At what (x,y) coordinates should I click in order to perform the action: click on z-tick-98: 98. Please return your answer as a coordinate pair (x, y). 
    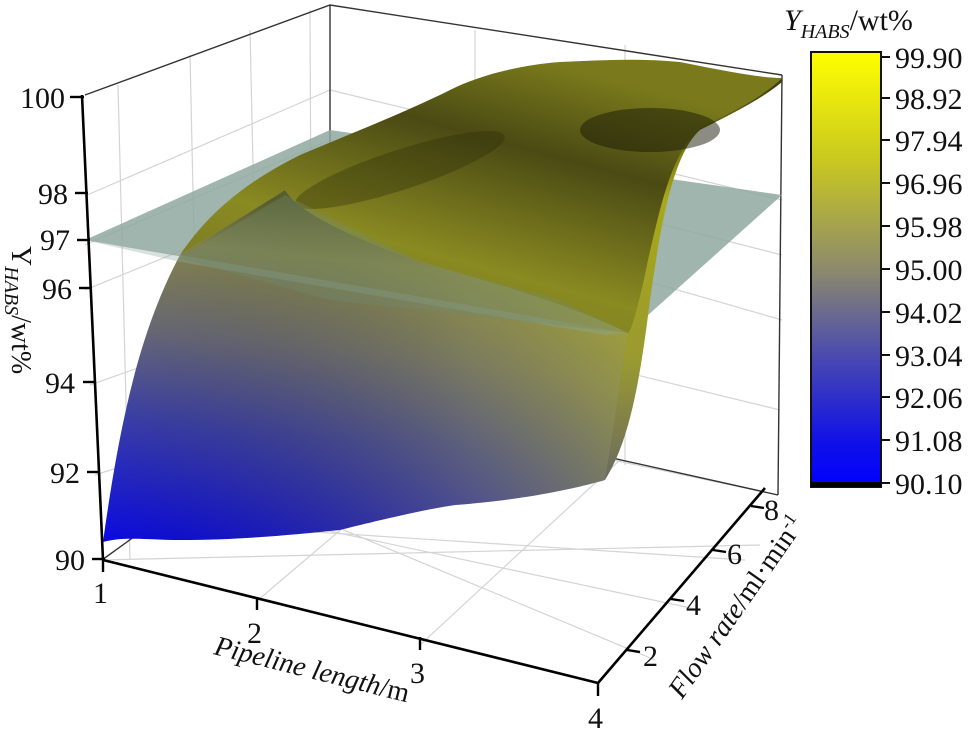
    Looking at the image, I should click on (53, 194).